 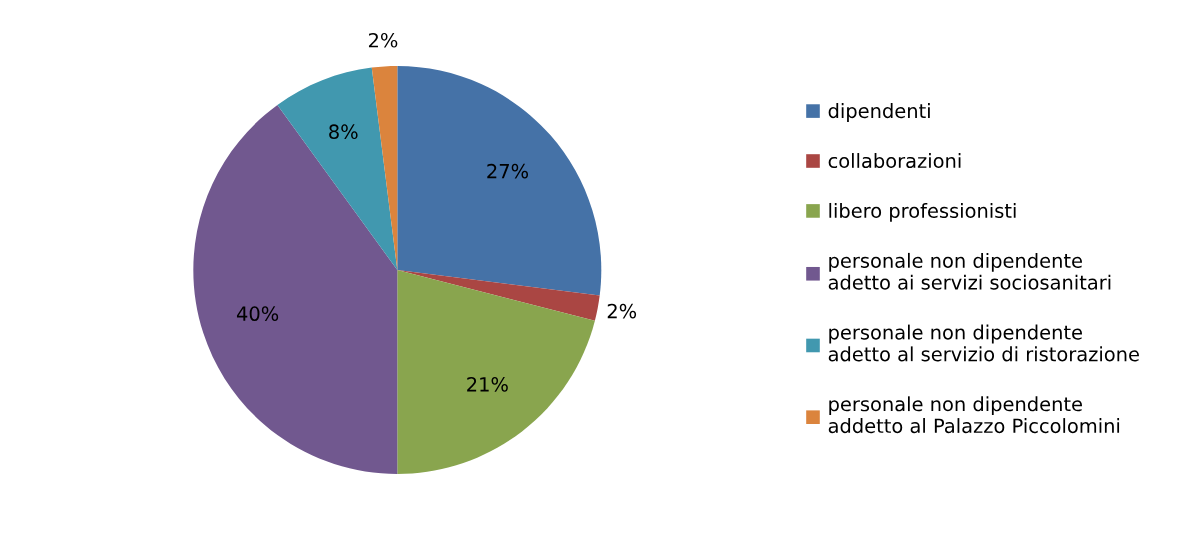 What do you see at coordinates (922, 212) in the screenshot?
I see `legend-label: libero professionisti` at bounding box center [922, 212].